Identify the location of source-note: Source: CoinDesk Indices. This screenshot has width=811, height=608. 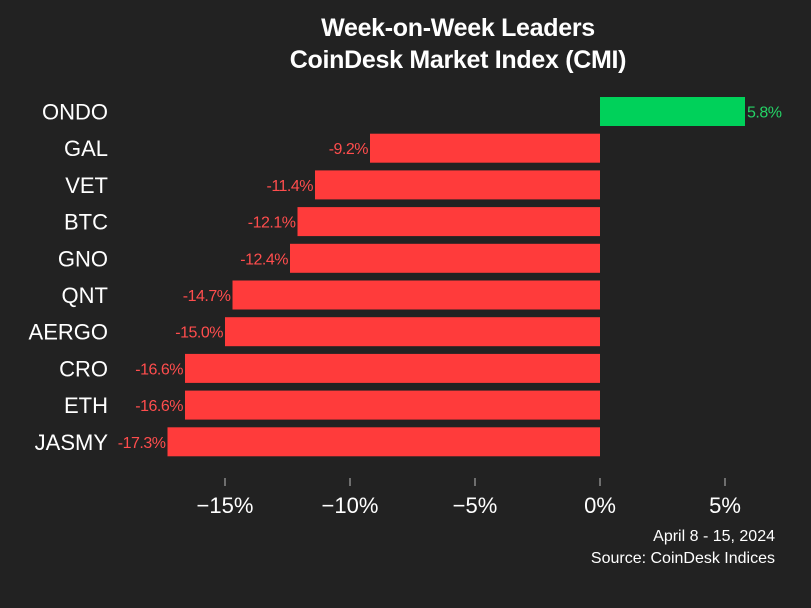
(682, 558).